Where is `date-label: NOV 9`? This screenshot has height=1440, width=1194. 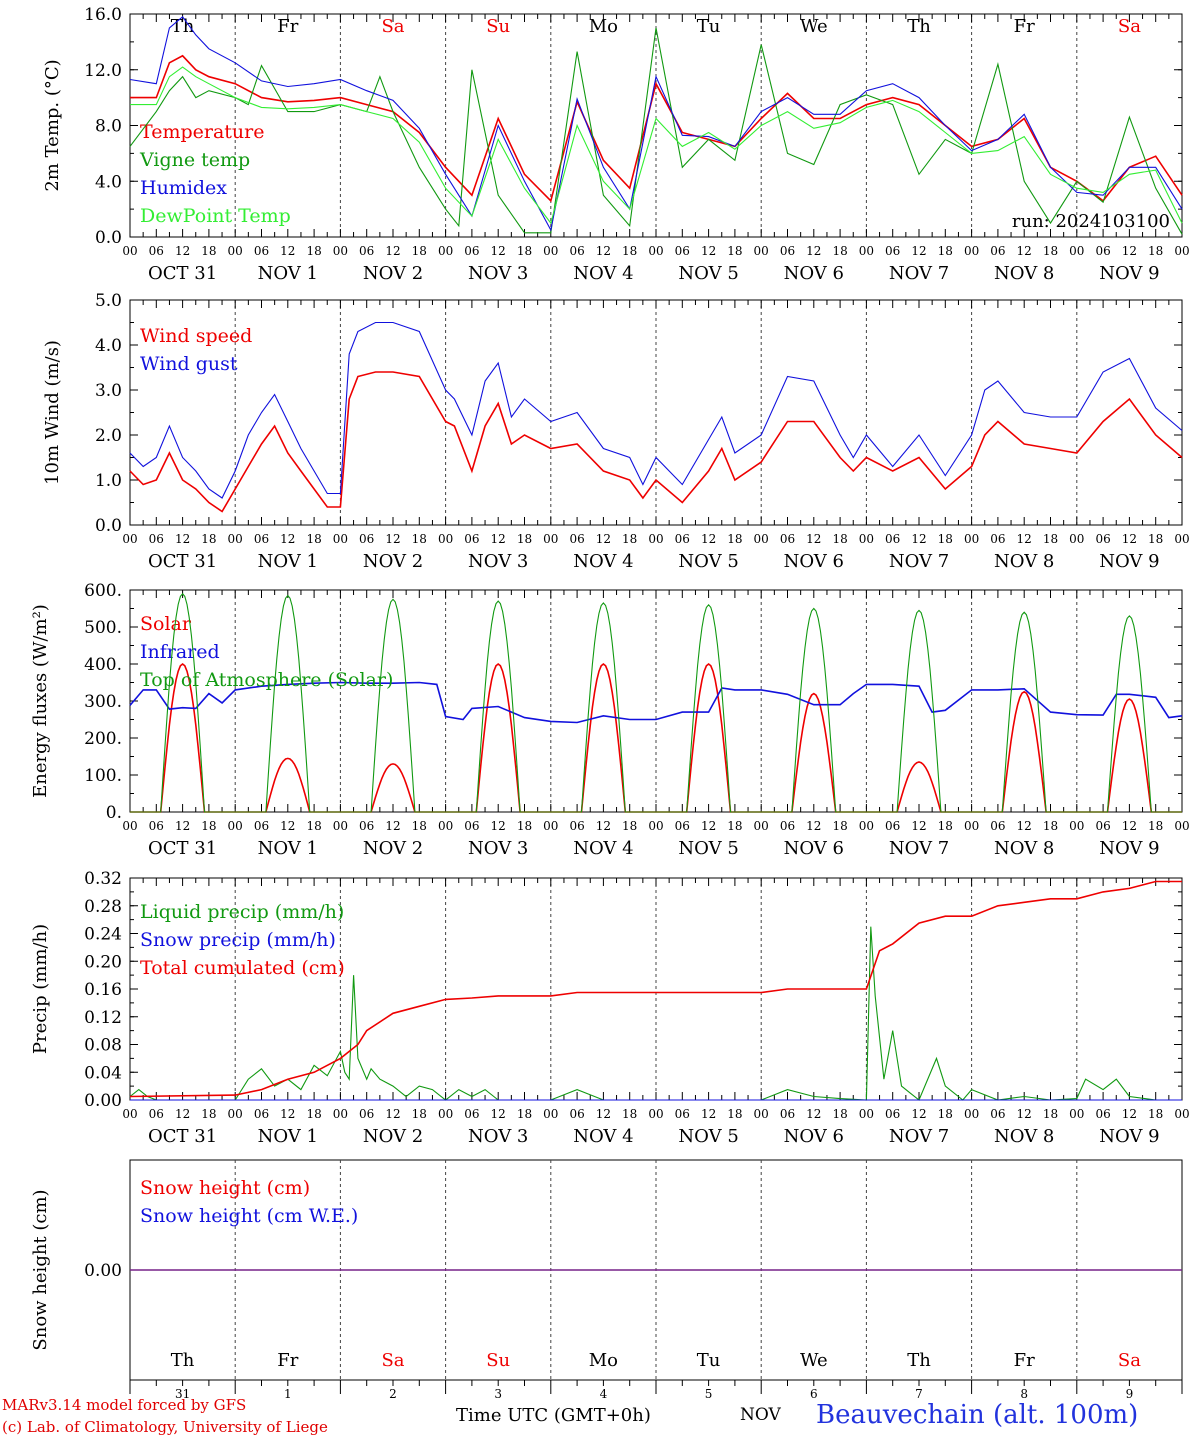
date-label: NOV 9 is located at coordinates (1129, 1136).